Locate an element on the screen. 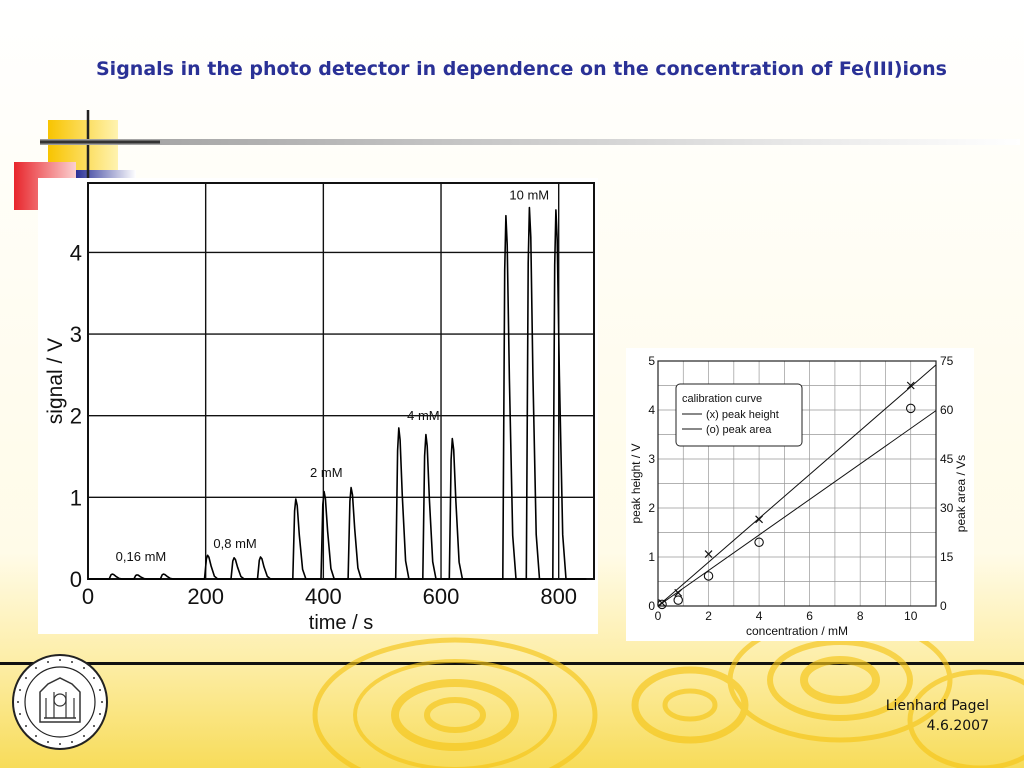  x-tick-label: 4 is located at coordinates (759, 616).